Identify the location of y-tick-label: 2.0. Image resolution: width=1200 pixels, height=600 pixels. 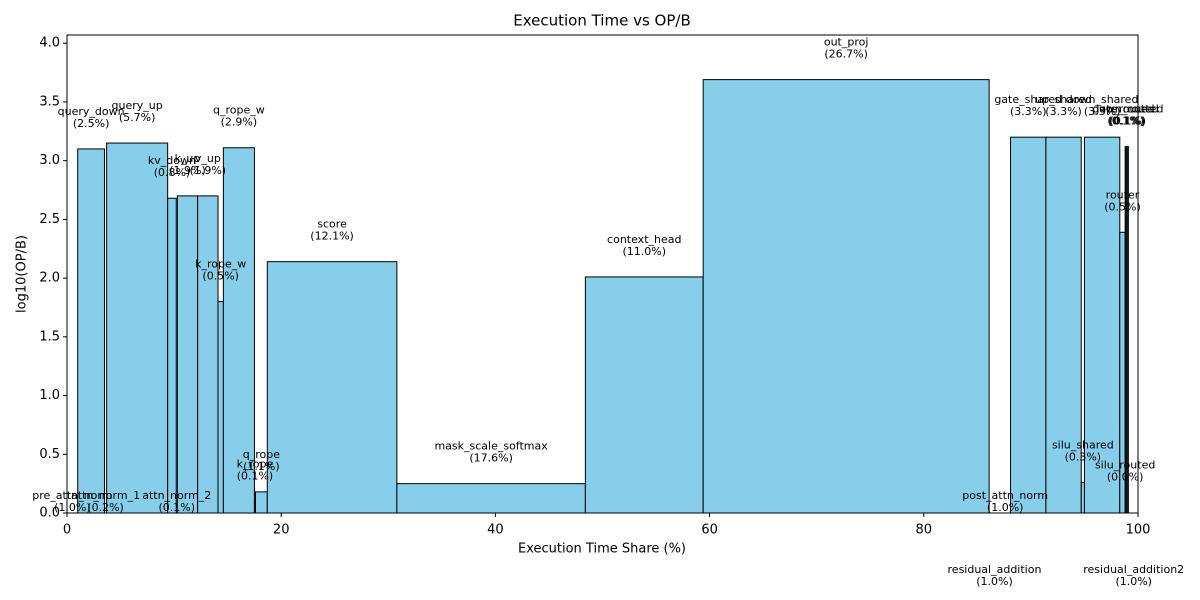
(49, 278).